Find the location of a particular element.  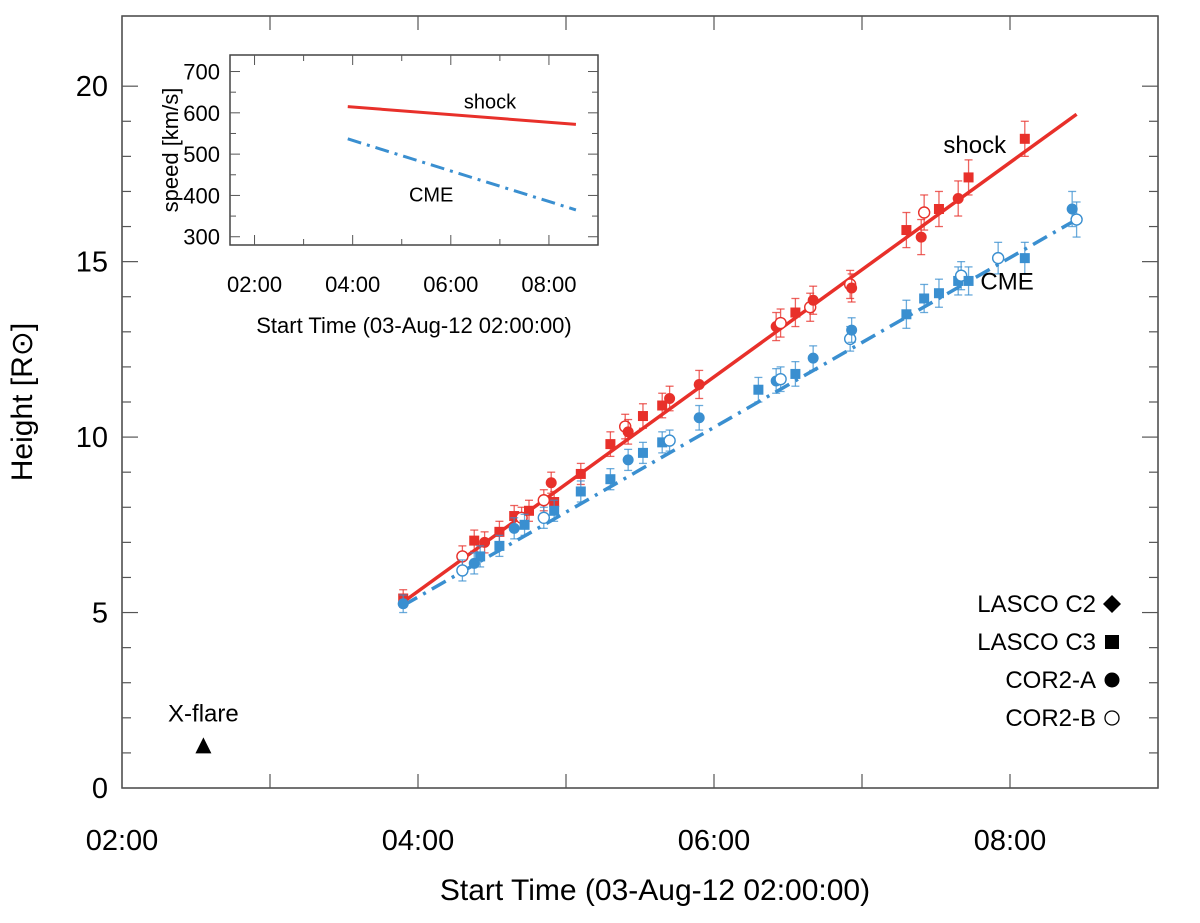

inset-plot-frame is located at coordinates (414, 150).